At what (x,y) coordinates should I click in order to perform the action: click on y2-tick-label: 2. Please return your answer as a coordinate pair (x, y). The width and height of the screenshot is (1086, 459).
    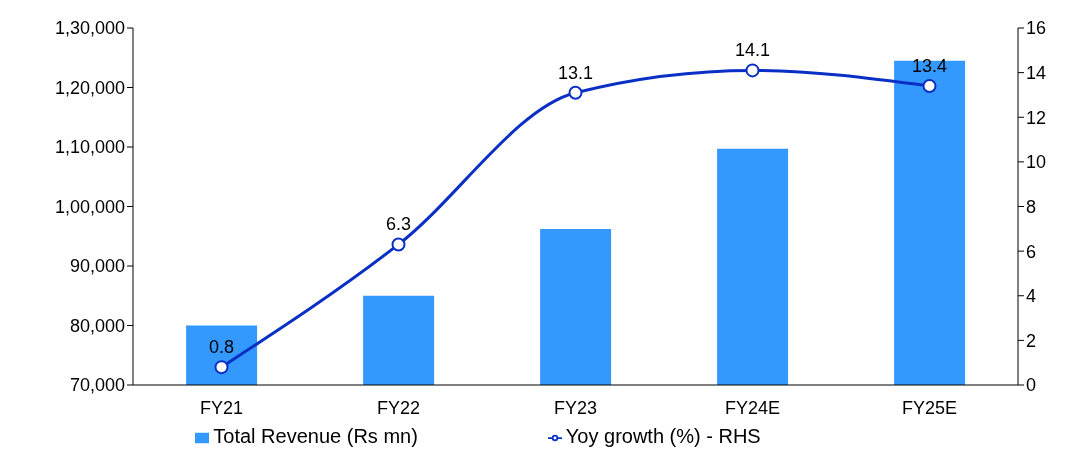
    Looking at the image, I should click on (1031, 340).